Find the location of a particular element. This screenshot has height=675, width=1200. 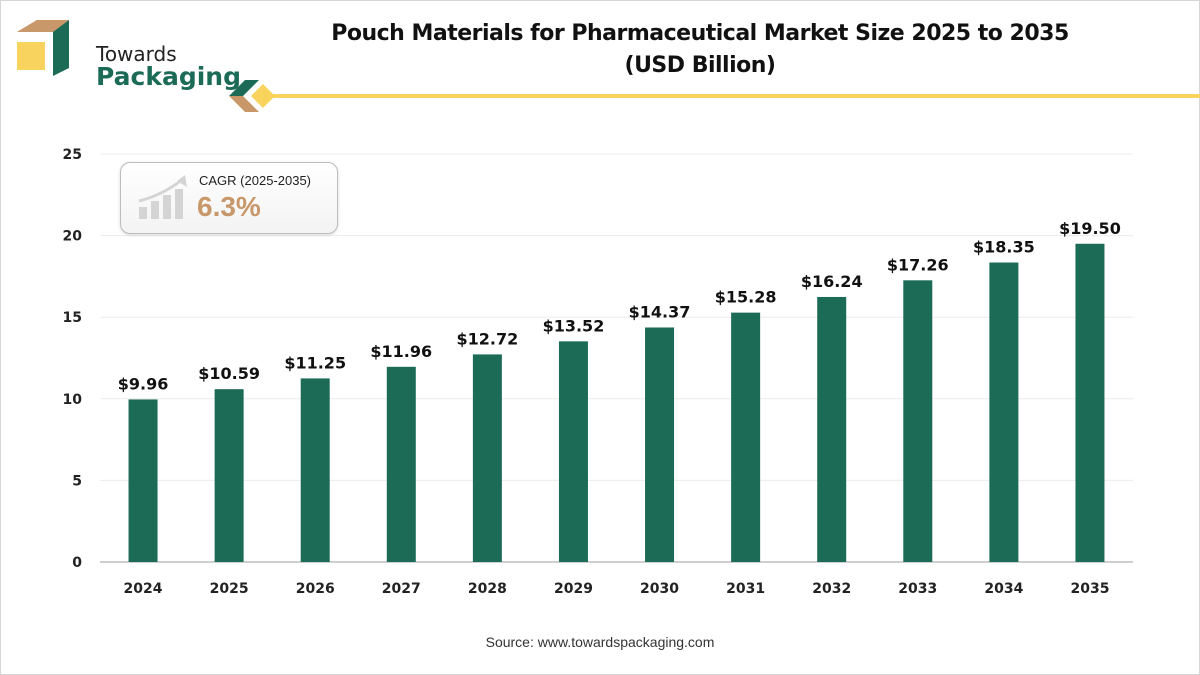

y-tick-label: 5 is located at coordinates (77, 481).